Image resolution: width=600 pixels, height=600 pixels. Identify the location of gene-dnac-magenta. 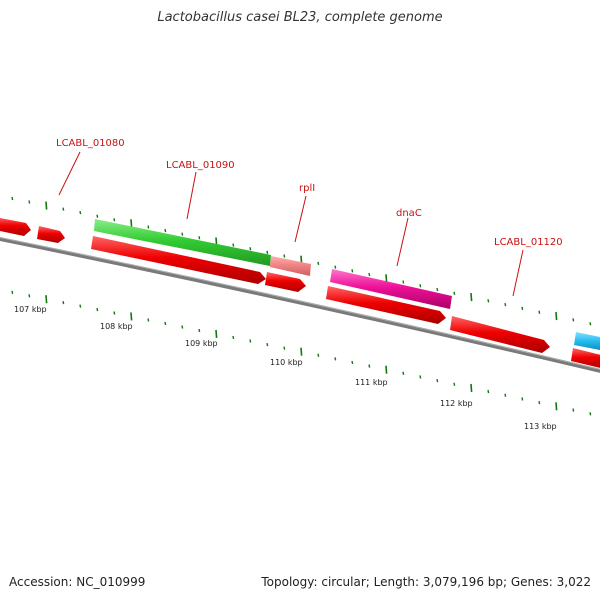
(391, 289).